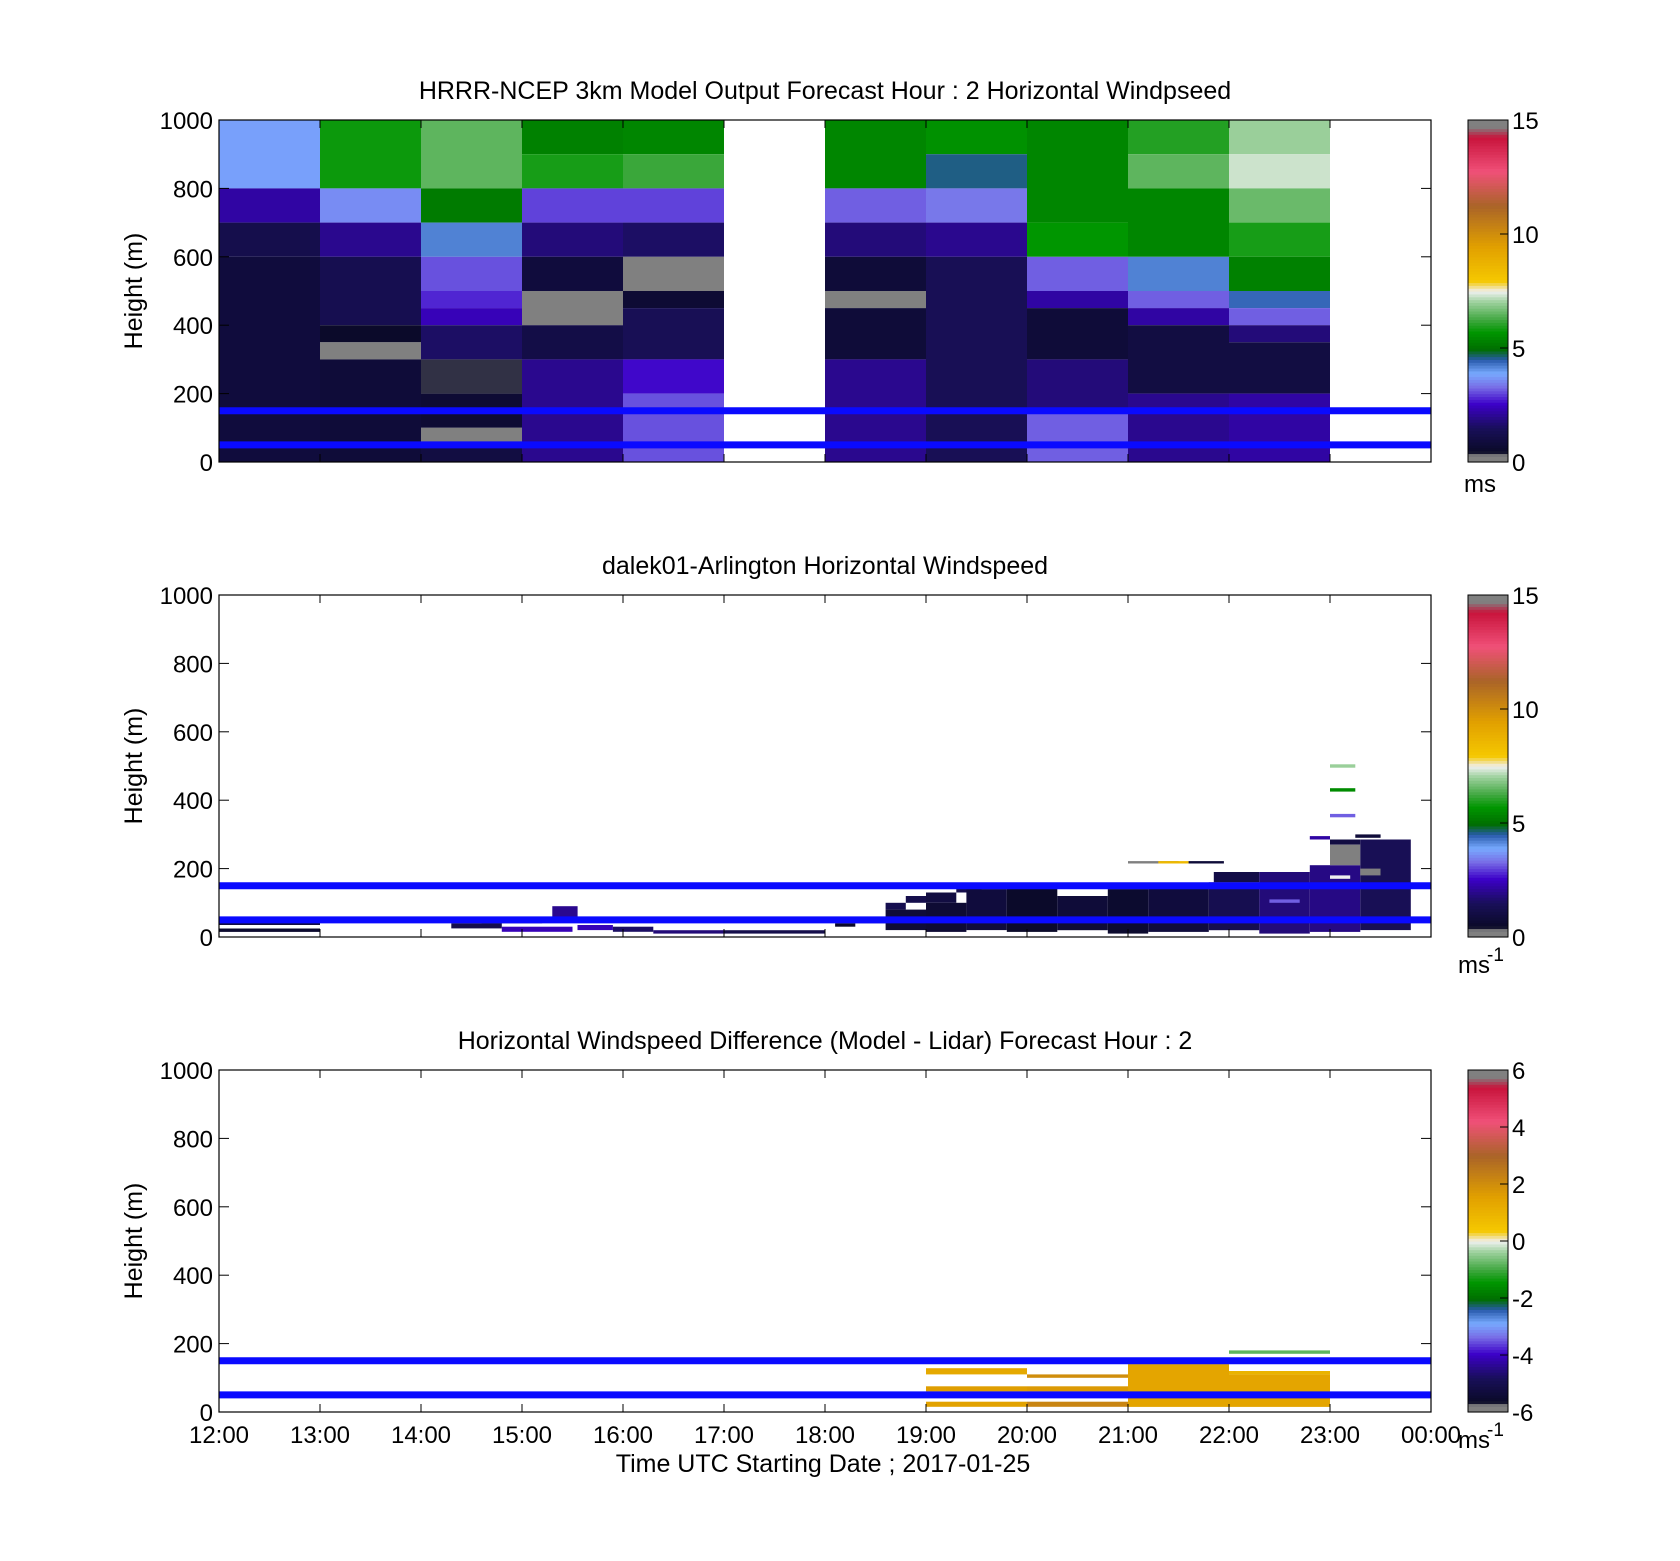  What do you see at coordinates (193, 801) in the screenshot?
I see `y-tick-label: 400` at bounding box center [193, 801].